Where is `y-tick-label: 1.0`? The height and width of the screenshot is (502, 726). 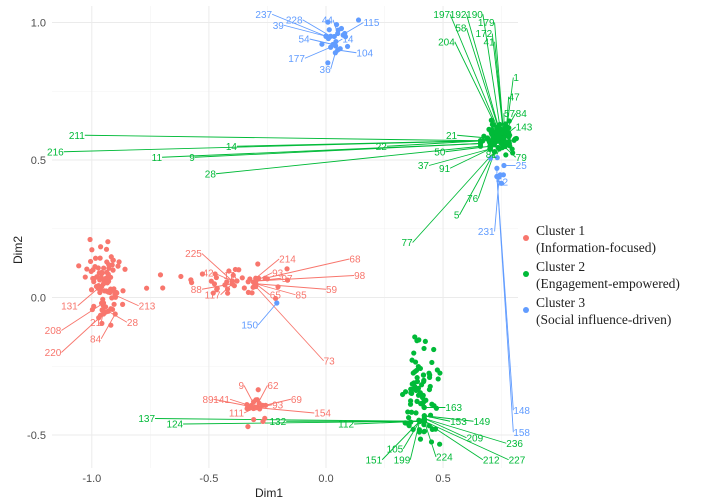
y-tick-label: 1.0 is located at coordinates (38, 24).